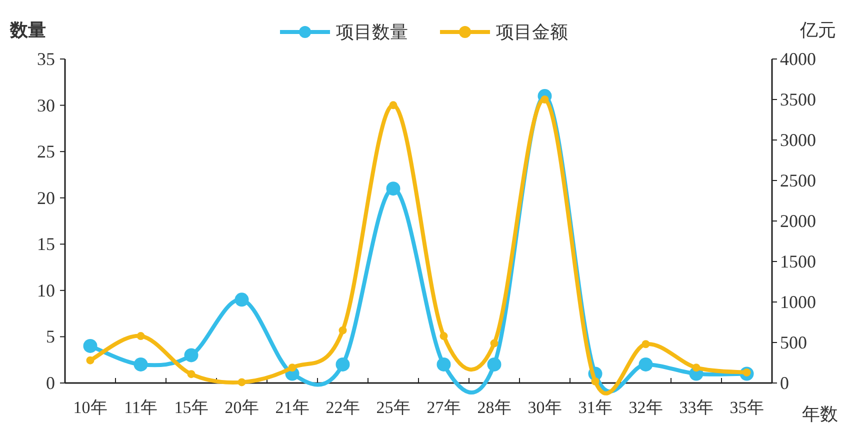 The width and height of the screenshot is (860, 426). I want to click on x-tick-label: 30年, so click(545, 407).